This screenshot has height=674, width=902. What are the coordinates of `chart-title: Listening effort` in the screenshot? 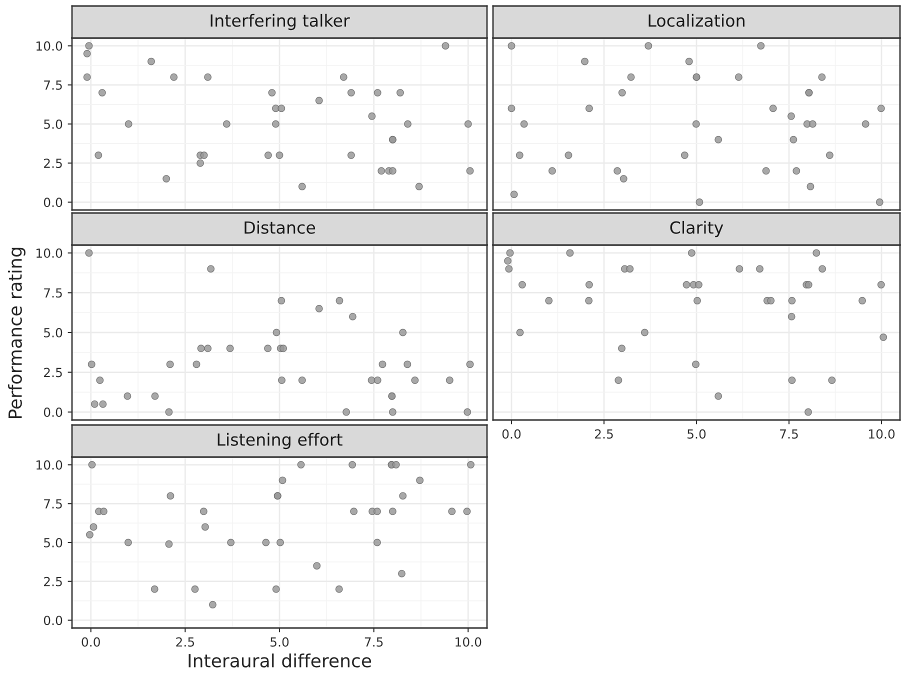 It's located at (280, 441).